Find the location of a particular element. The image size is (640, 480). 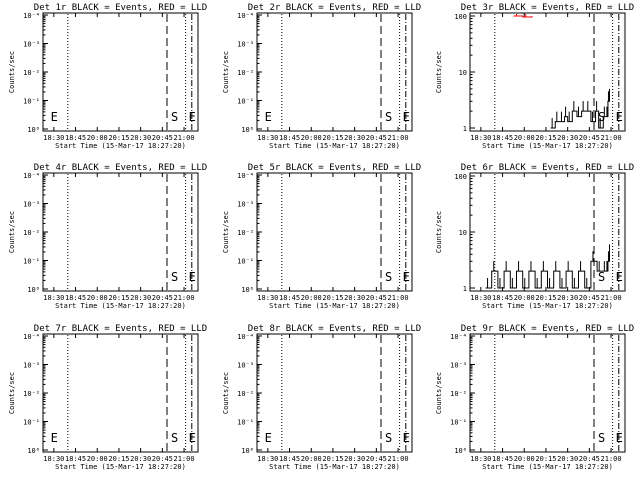

chart-title: Det 1r BLACK = Events, RED = LLD is located at coordinates (120, 8).